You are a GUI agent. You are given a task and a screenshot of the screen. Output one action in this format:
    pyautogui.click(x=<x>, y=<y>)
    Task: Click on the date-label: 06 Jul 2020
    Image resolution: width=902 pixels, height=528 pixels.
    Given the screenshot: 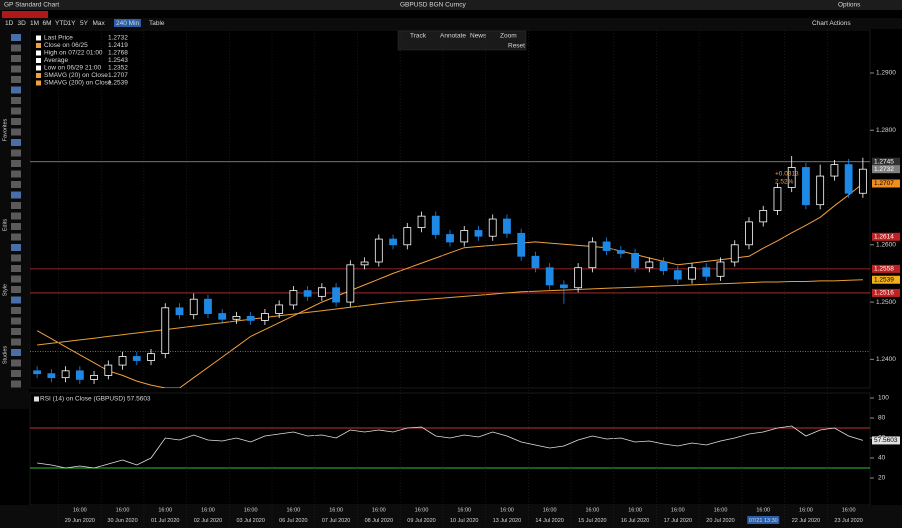 What is the action you would take?
    pyautogui.click(x=293, y=521)
    